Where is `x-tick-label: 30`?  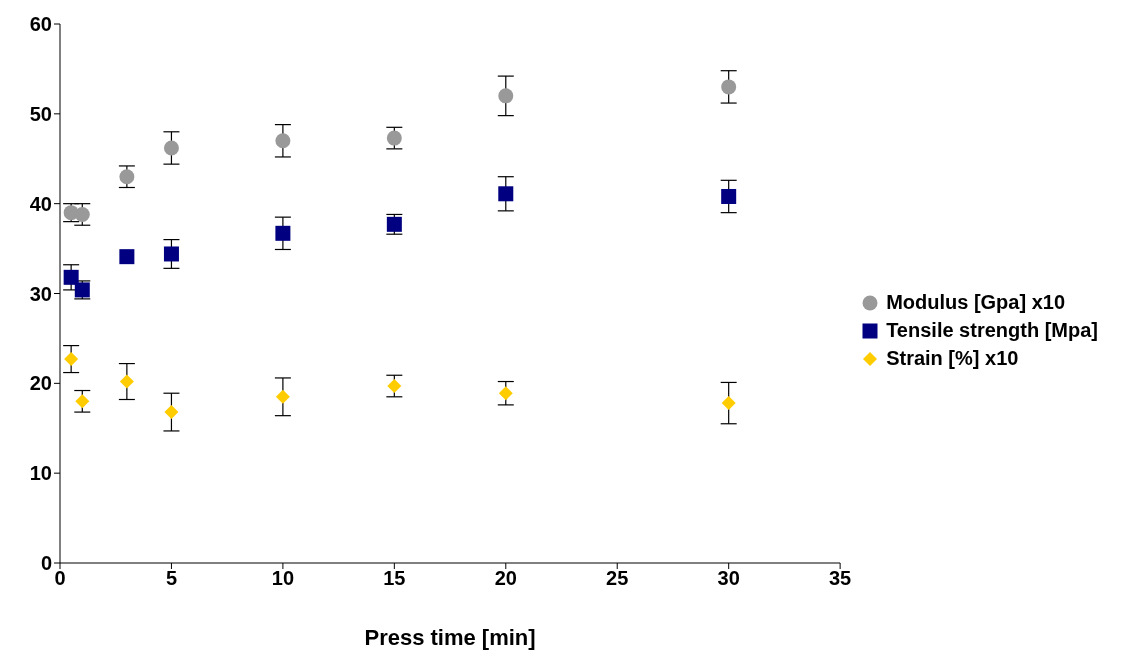
x-tick-label: 30 is located at coordinates (728, 578).